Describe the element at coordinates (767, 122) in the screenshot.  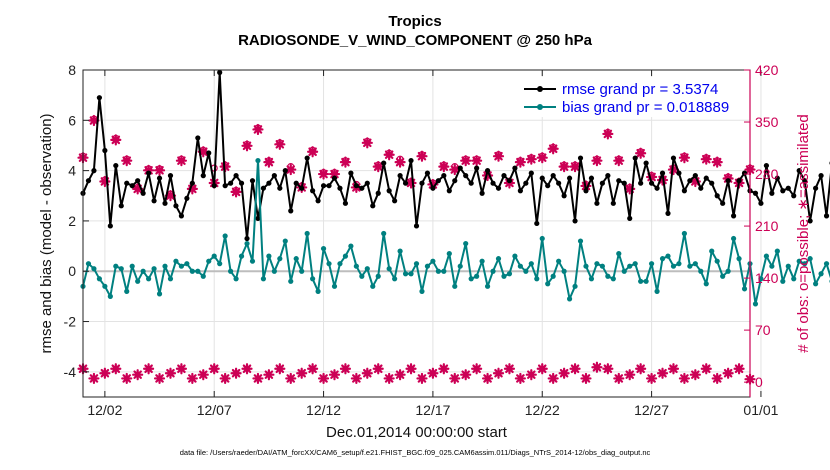
I see `y-right-tick-label: 350` at that location.